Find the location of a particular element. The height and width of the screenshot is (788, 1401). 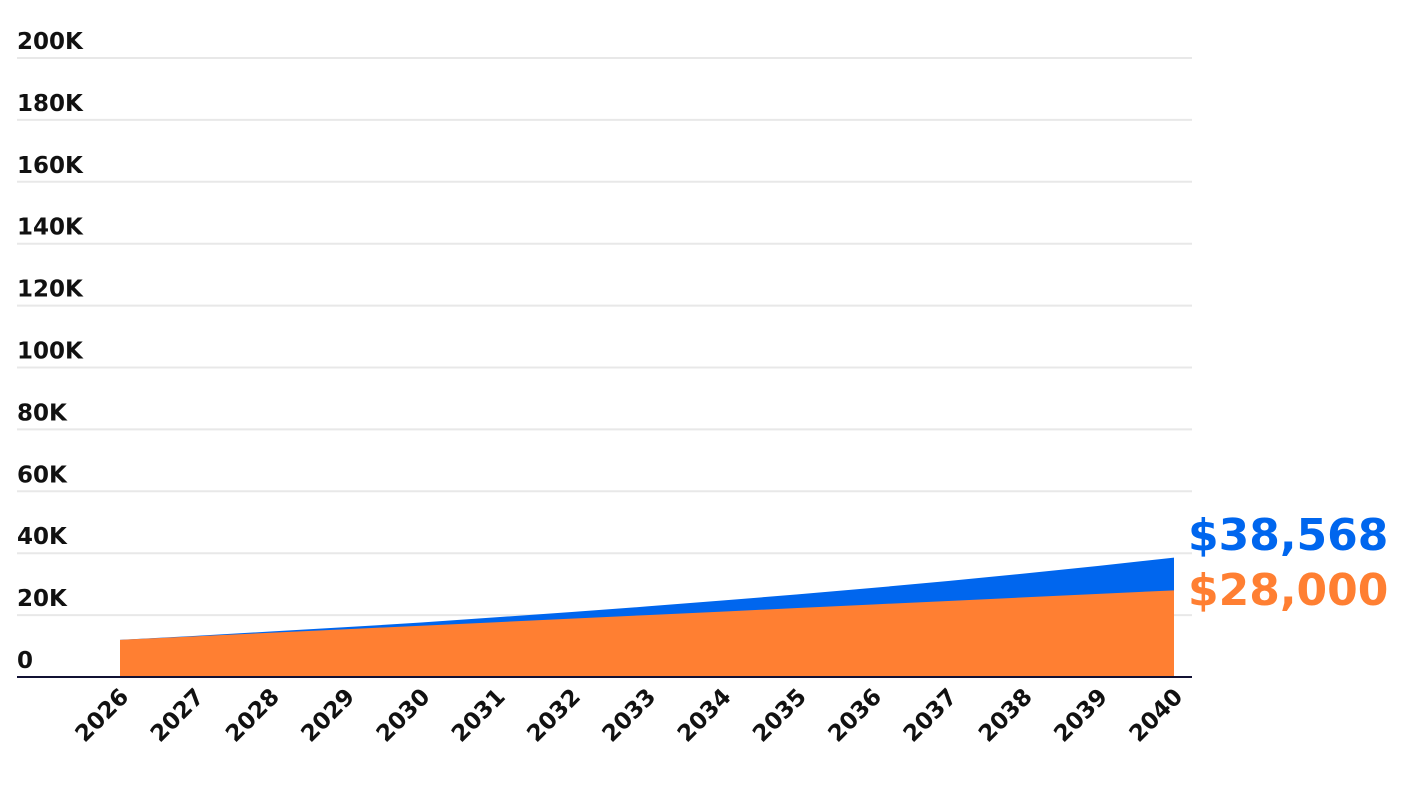

y-tick-label: 200K is located at coordinates (50, 42).